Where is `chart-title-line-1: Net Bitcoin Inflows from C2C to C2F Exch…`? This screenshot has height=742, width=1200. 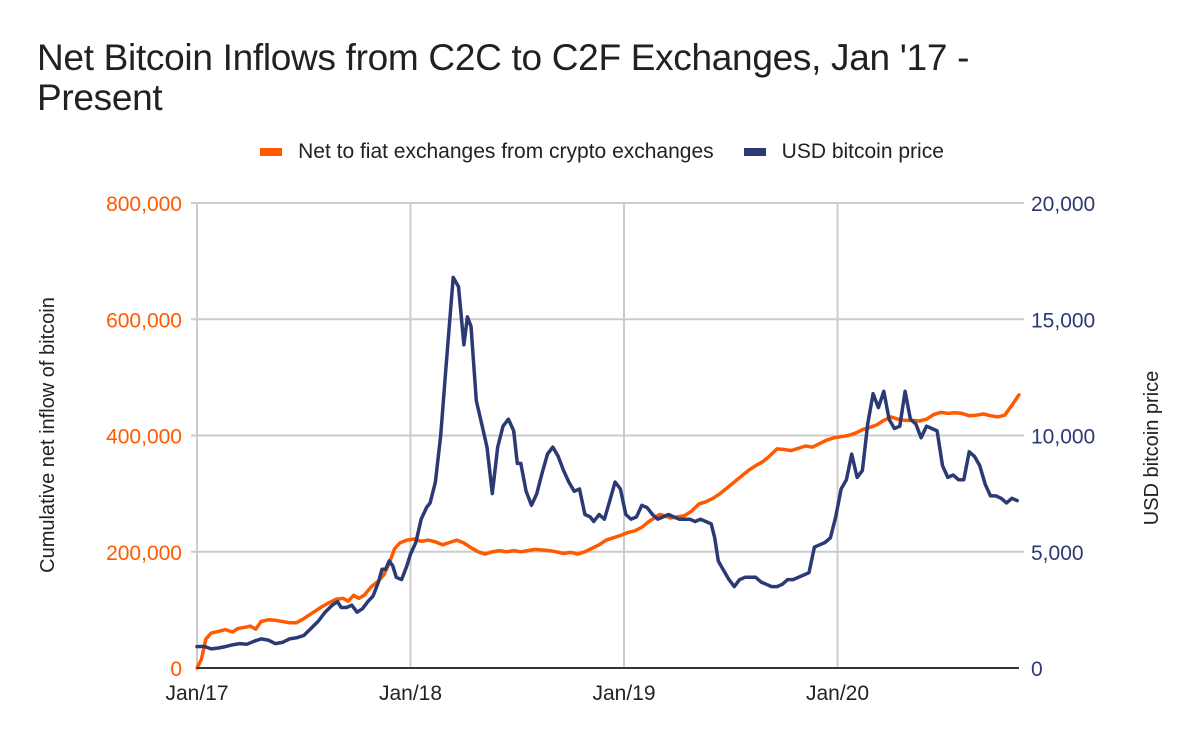
chart-title-line-1: Net Bitcoin Inflows from C2C to C2F Exch… is located at coordinates (503, 57).